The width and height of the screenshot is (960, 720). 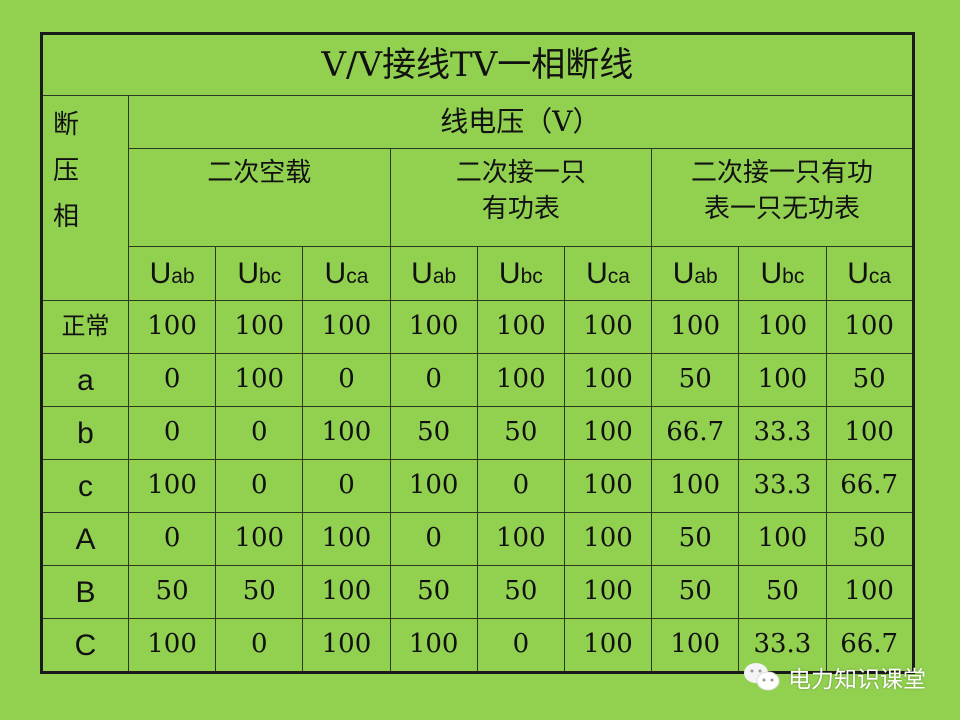 What do you see at coordinates (66, 125) in the screenshot?
I see `side-header-char: 断` at bounding box center [66, 125].